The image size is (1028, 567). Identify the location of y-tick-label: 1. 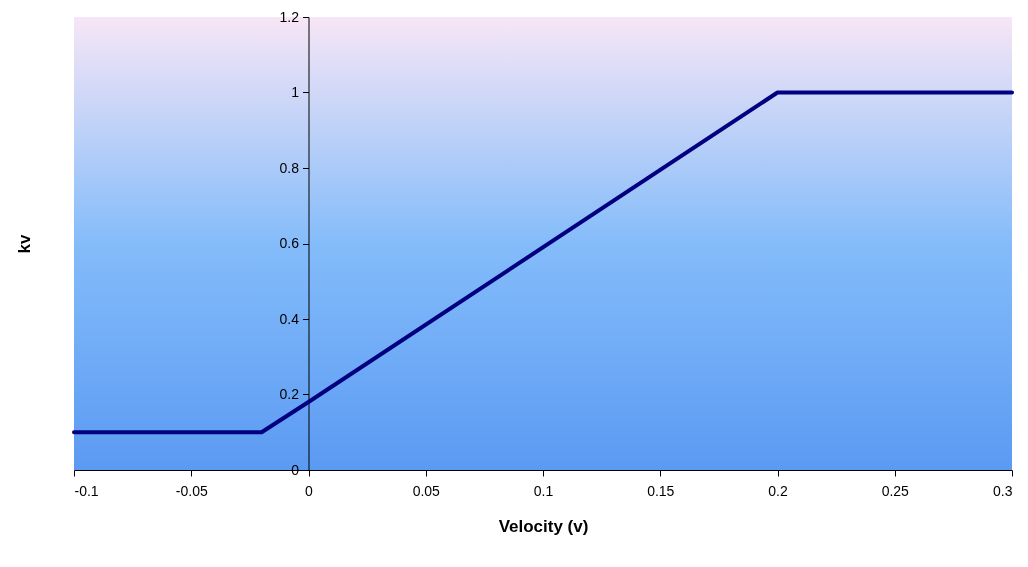
(295, 92).